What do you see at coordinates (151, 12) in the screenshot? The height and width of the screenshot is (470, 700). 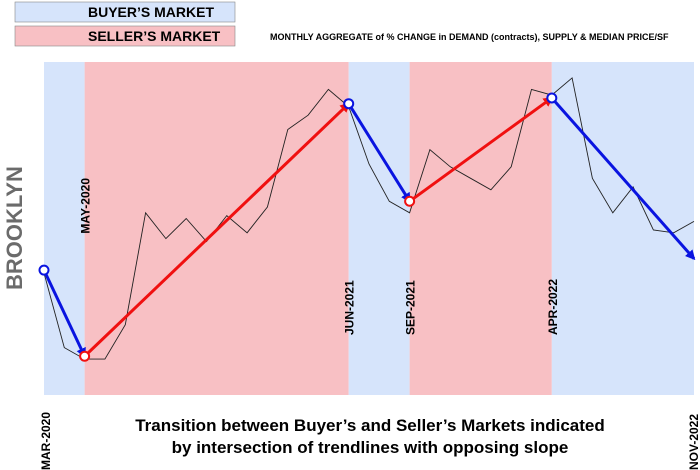 I see `legend-label-buyers: BUYER’S MARKET` at bounding box center [151, 12].